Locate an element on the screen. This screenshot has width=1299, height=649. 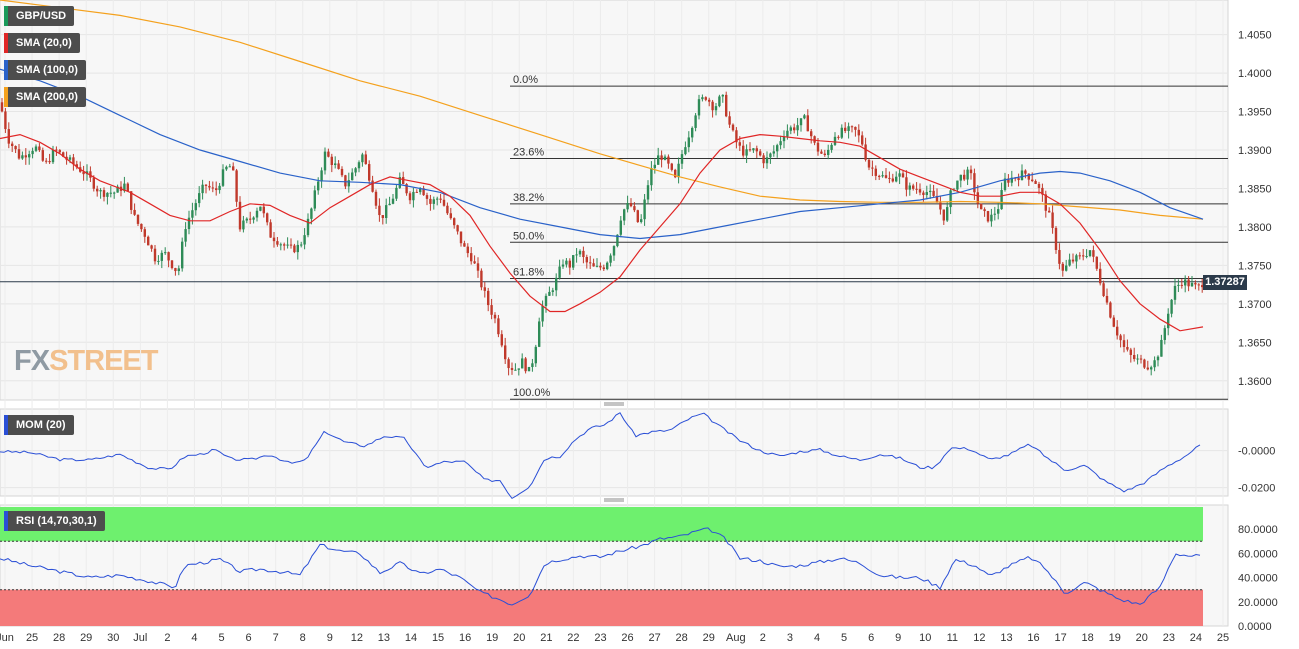
legend-sma200-label: SMA (200,0) is located at coordinates (47, 97).